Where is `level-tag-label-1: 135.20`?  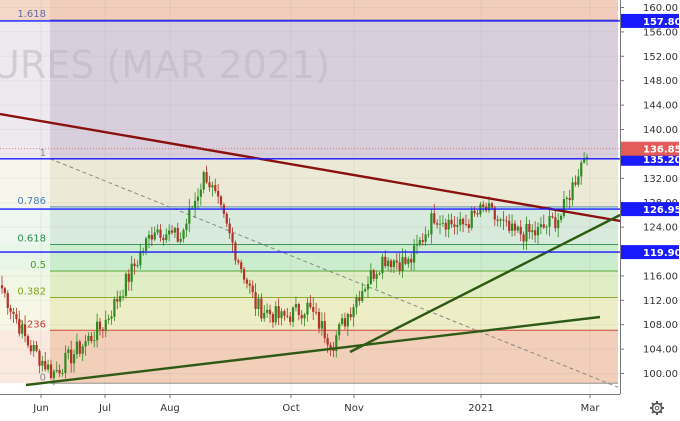 level-tag-label-1: 135.20 is located at coordinates (661, 160).